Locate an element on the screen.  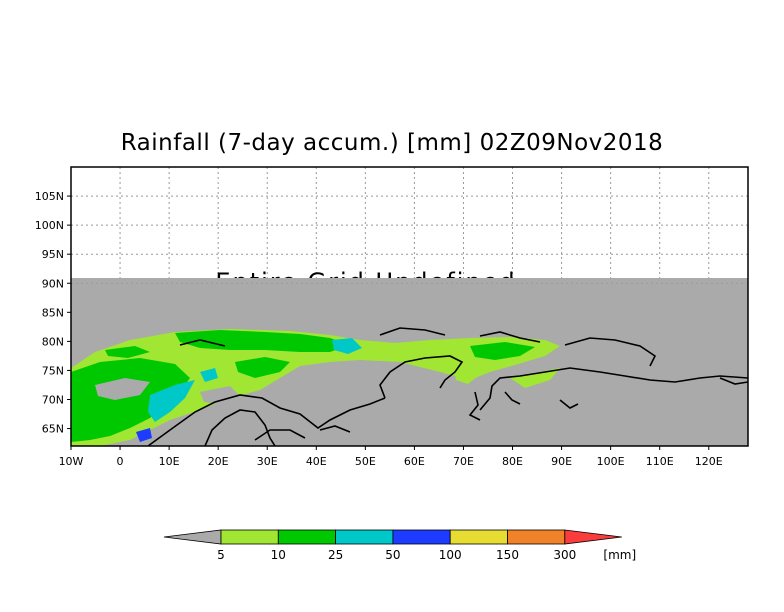
colorbar-label: 50 is located at coordinates (392, 555).